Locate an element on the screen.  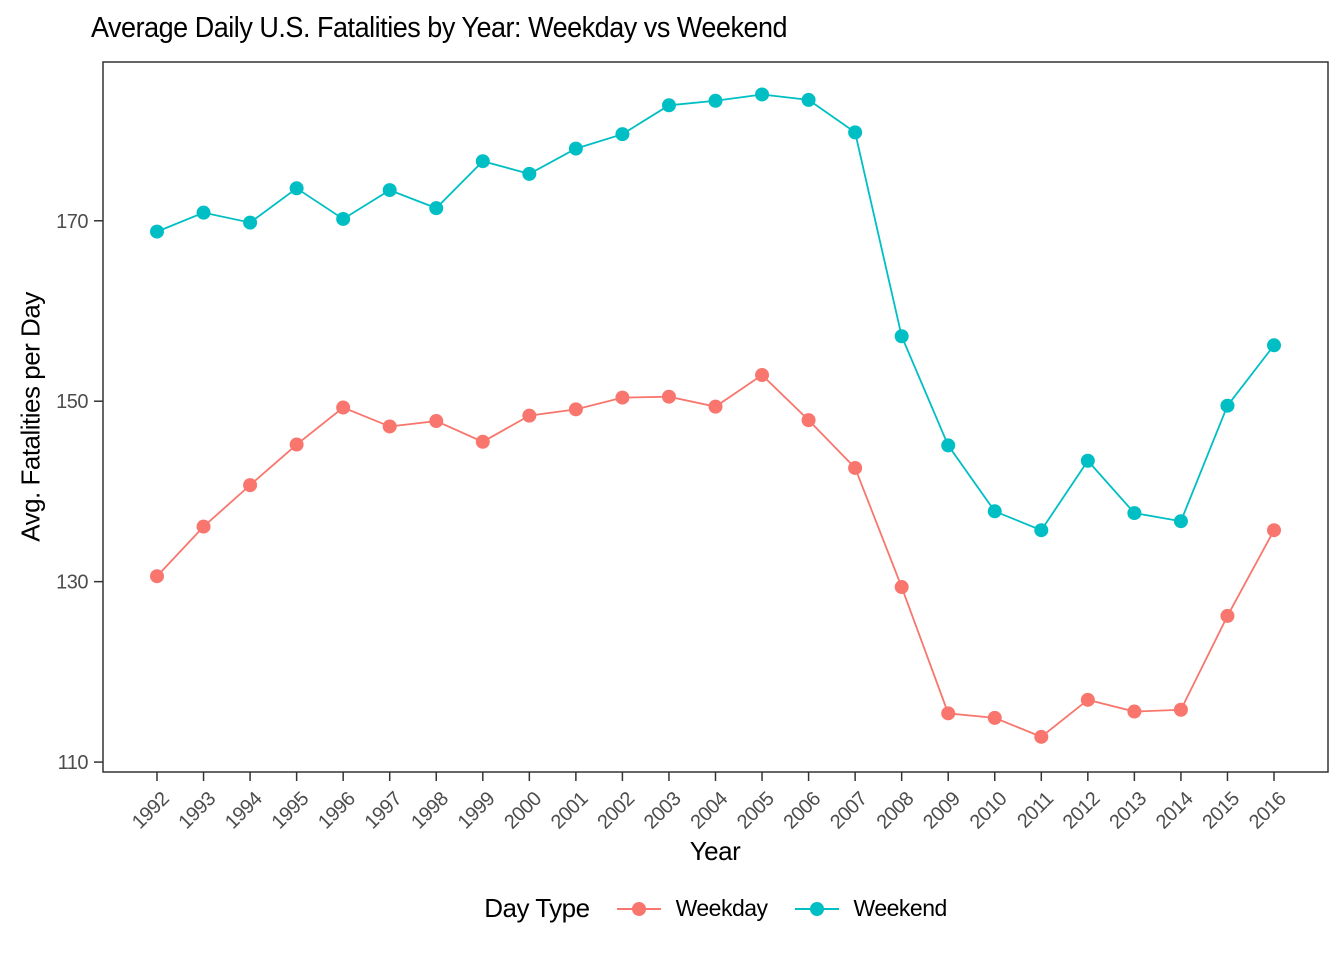
y-tick-label: 170 is located at coordinates (72, 222).